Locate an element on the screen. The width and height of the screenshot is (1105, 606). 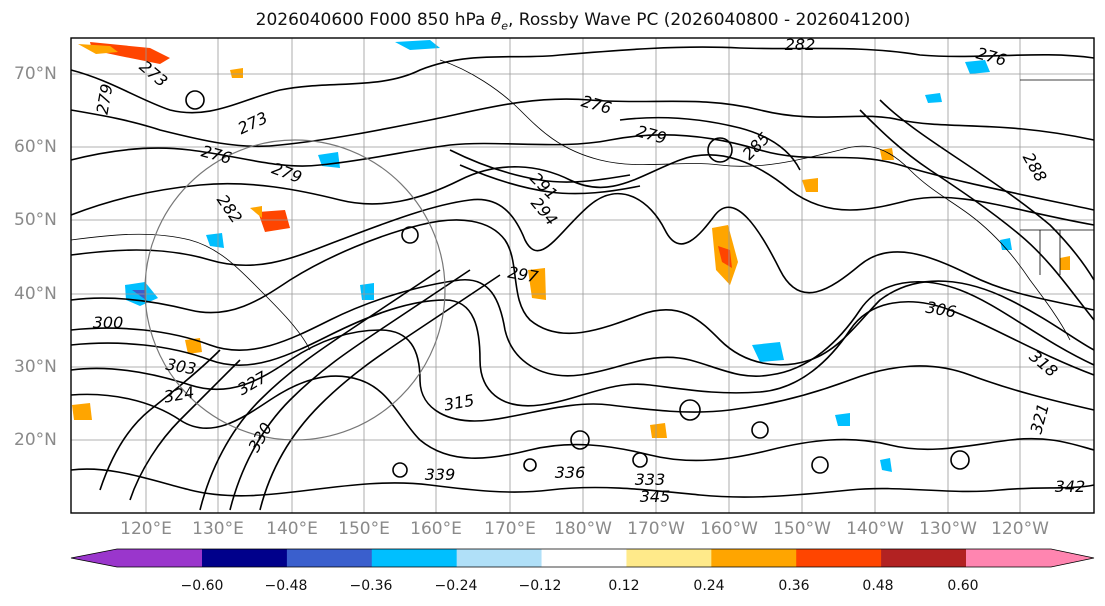
colorbar-tick: −0.12 is located at coordinates (540, 586).